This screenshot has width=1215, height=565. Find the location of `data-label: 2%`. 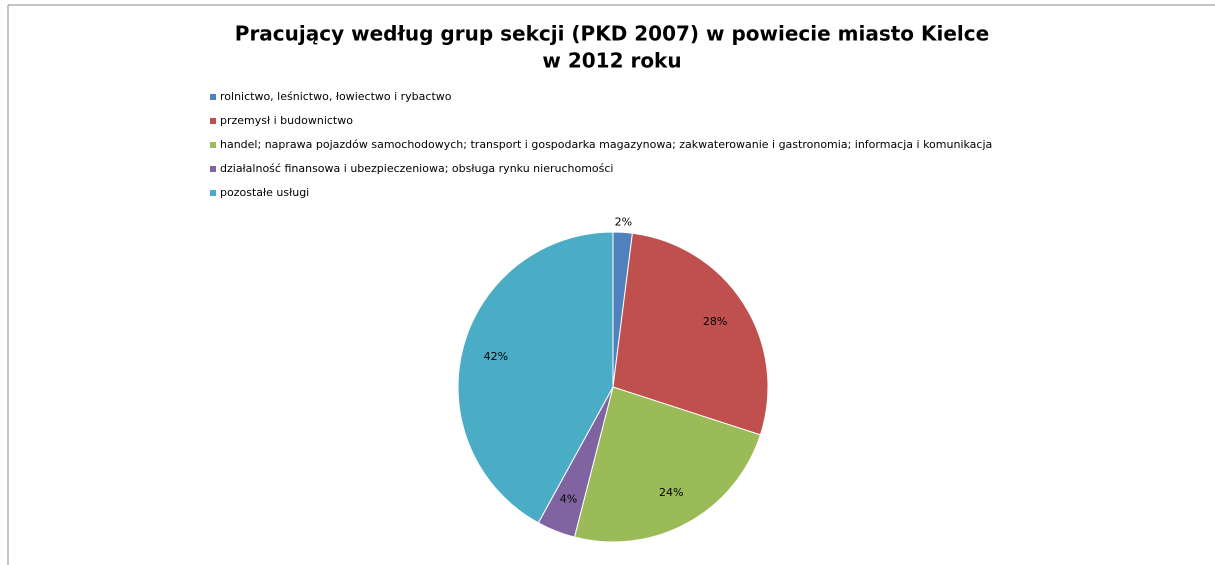

data-label: 2% is located at coordinates (623, 221).